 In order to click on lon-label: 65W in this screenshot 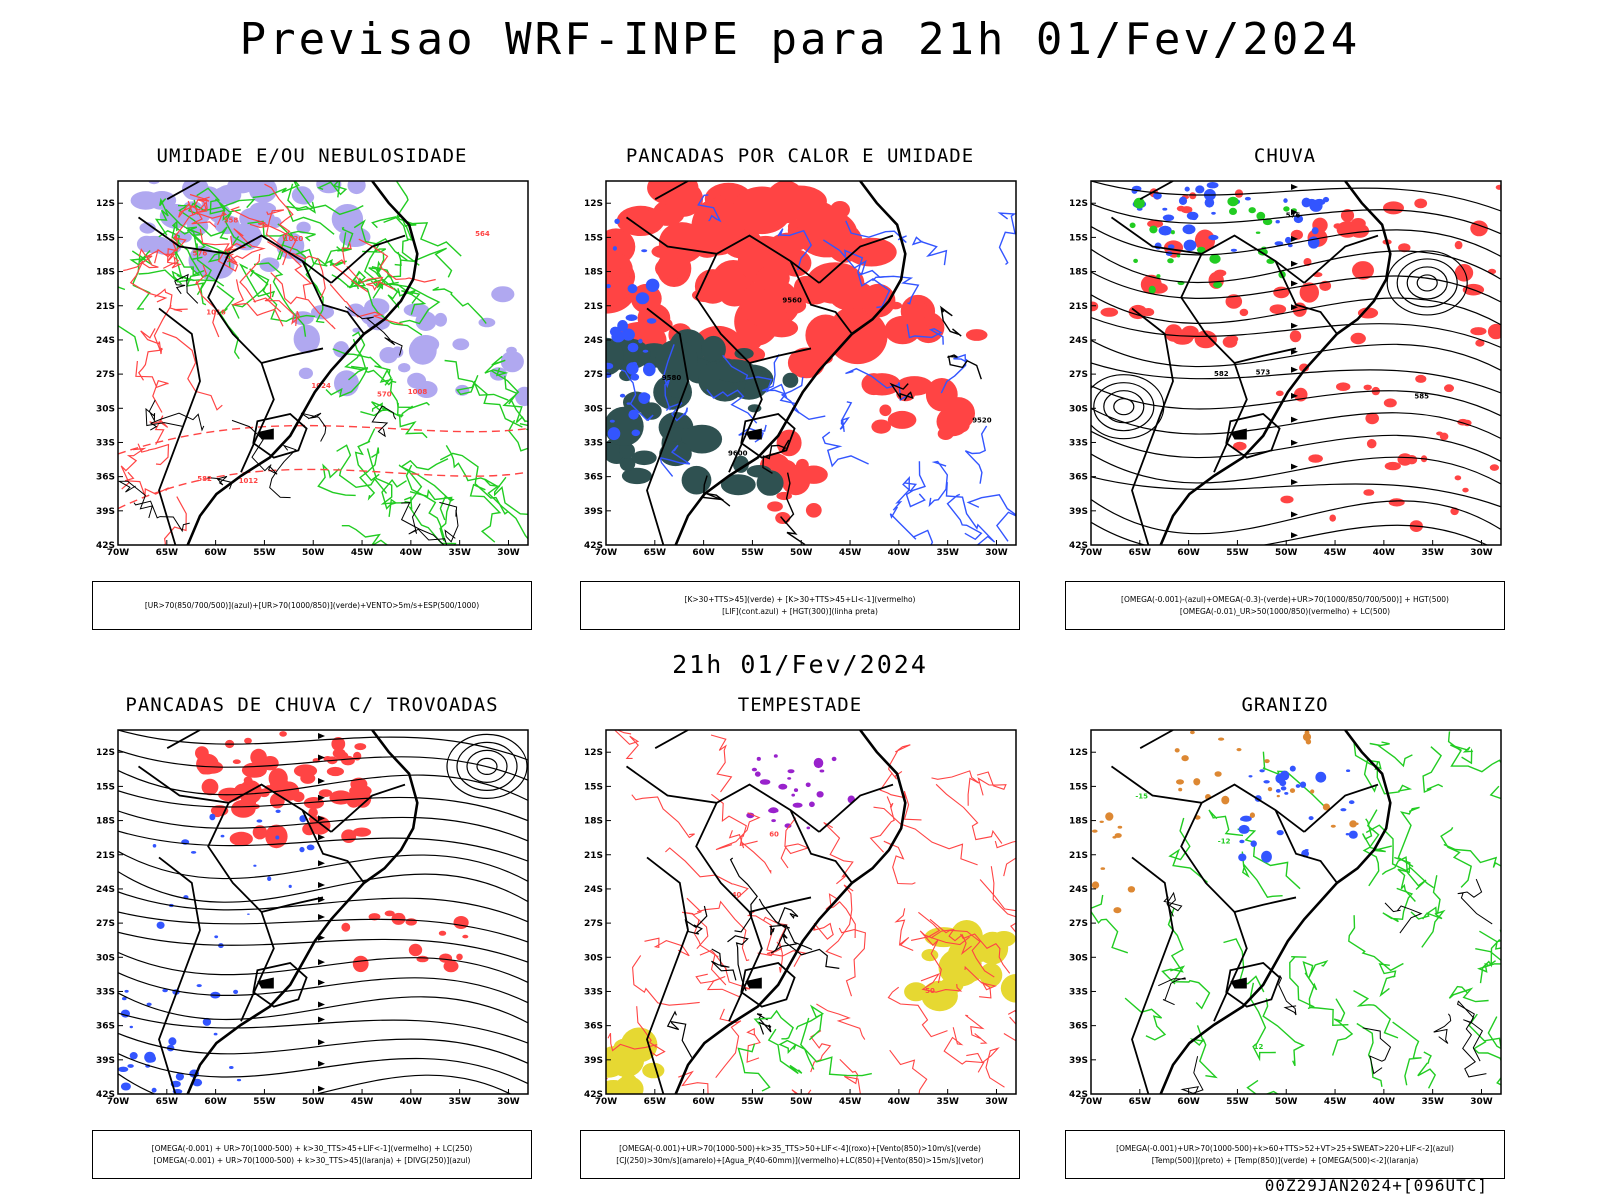, I will do `click(167, 1102)`.